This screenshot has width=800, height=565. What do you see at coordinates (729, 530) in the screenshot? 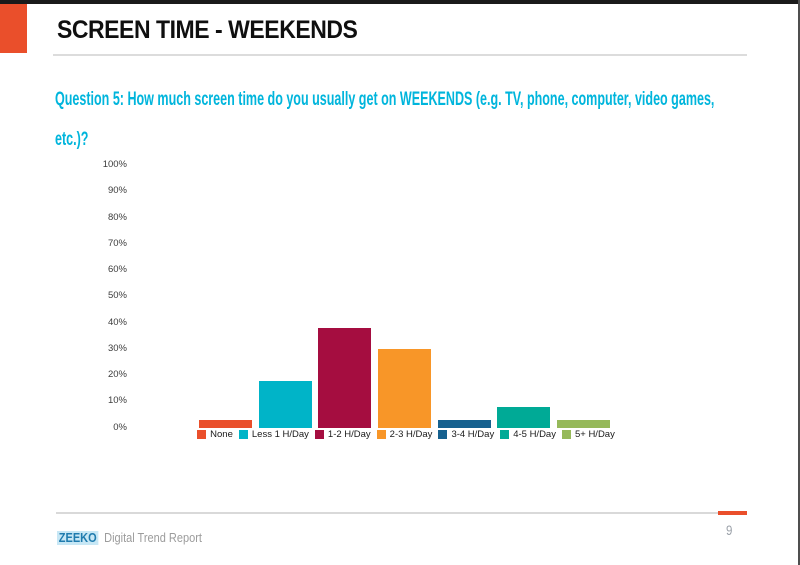
I see `page-number: 9` at bounding box center [729, 530].